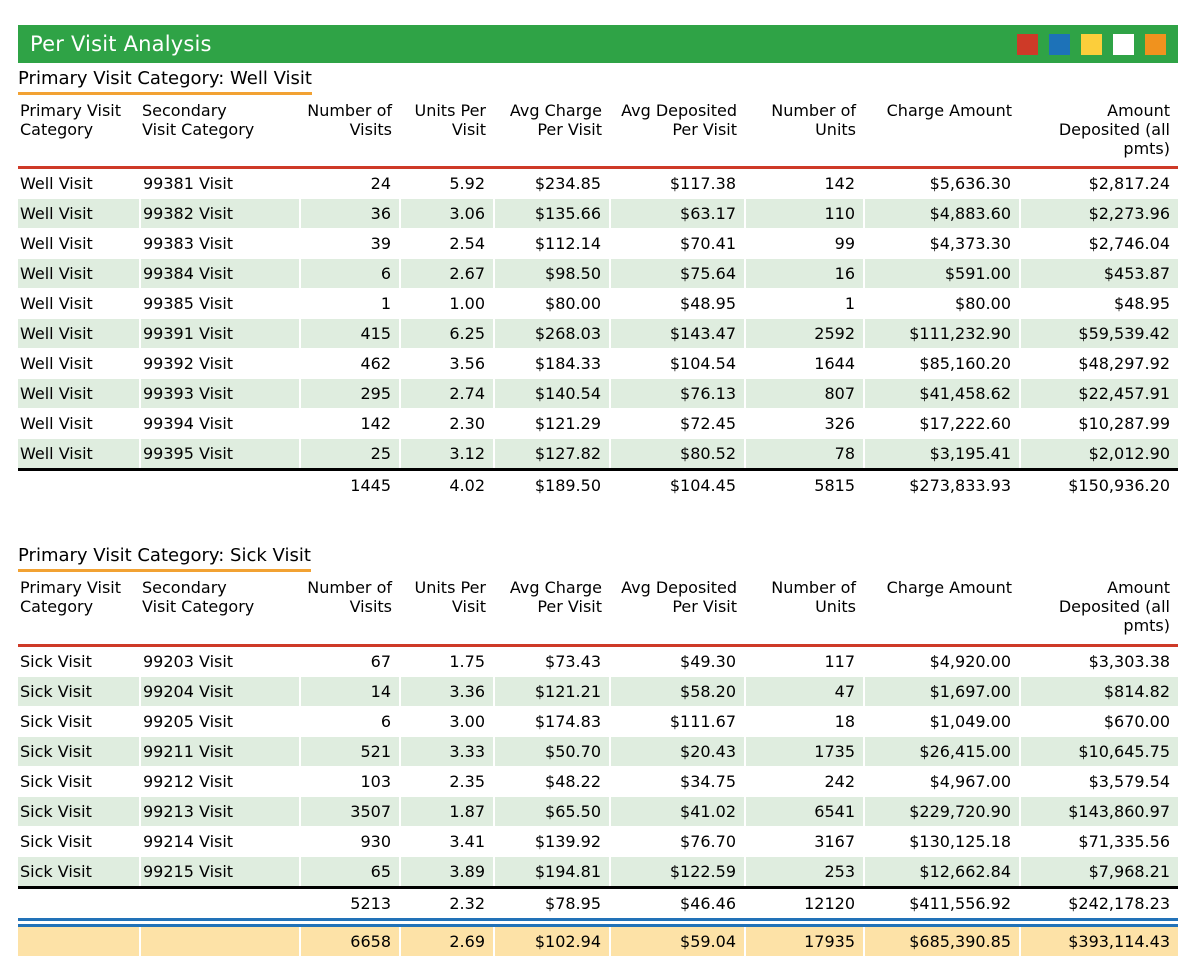 This screenshot has width=1196, height=962. What do you see at coordinates (677, 183) in the screenshot?
I see `table-cell: $117.38` at bounding box center [677, 183].